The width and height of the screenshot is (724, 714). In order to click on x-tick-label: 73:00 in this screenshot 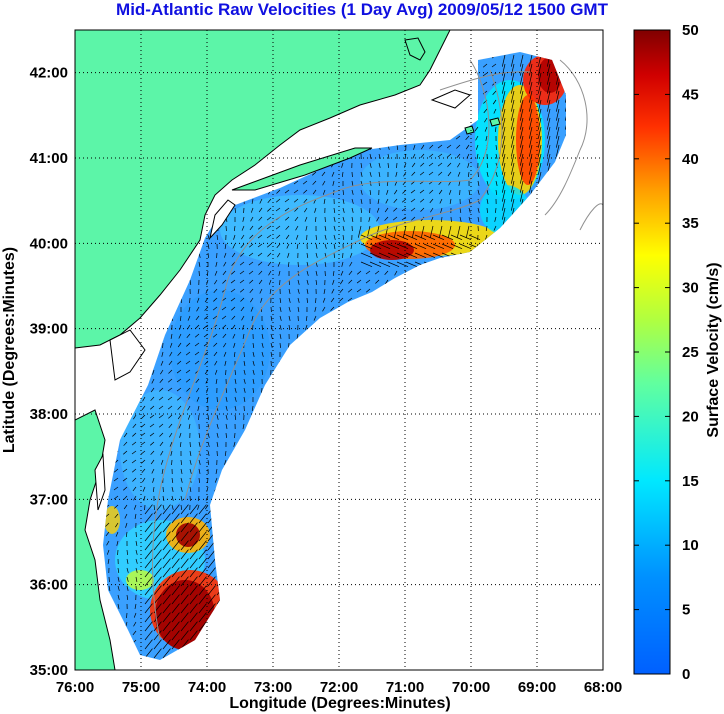, I will do `click(273, 687)`.